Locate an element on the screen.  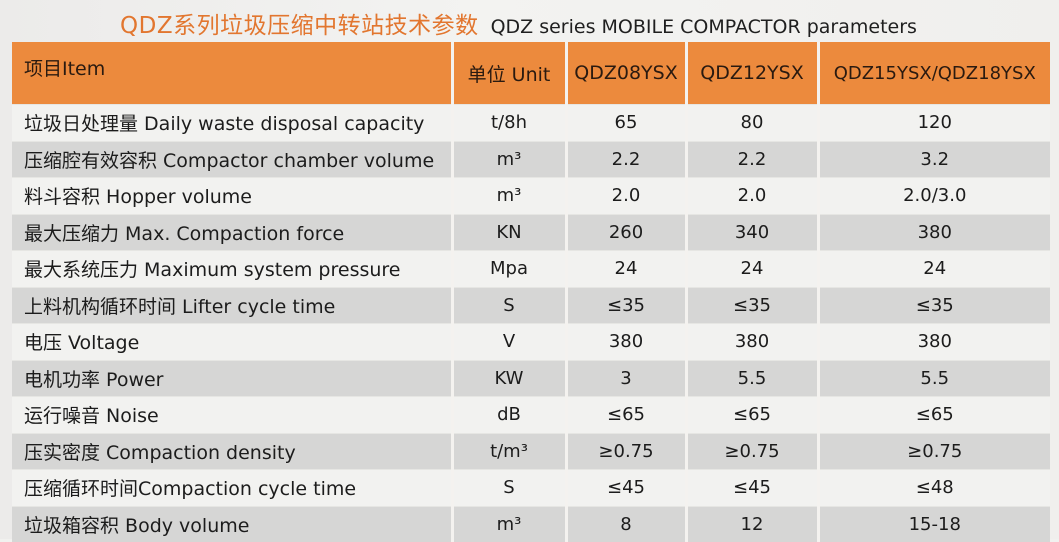
cell-qdz15-18: 120 is located at coordinates (933, 122).